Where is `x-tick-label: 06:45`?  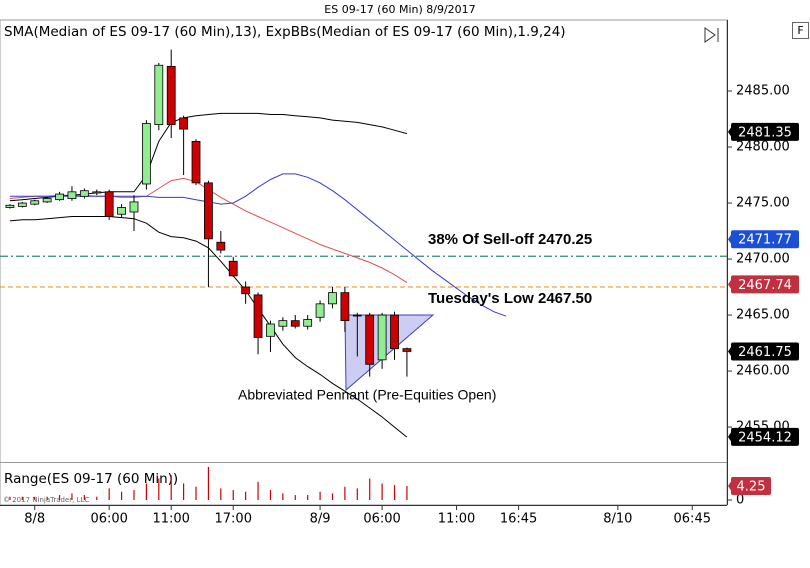
x-tick-label: 06:45 is located at coordinates (692, 519).